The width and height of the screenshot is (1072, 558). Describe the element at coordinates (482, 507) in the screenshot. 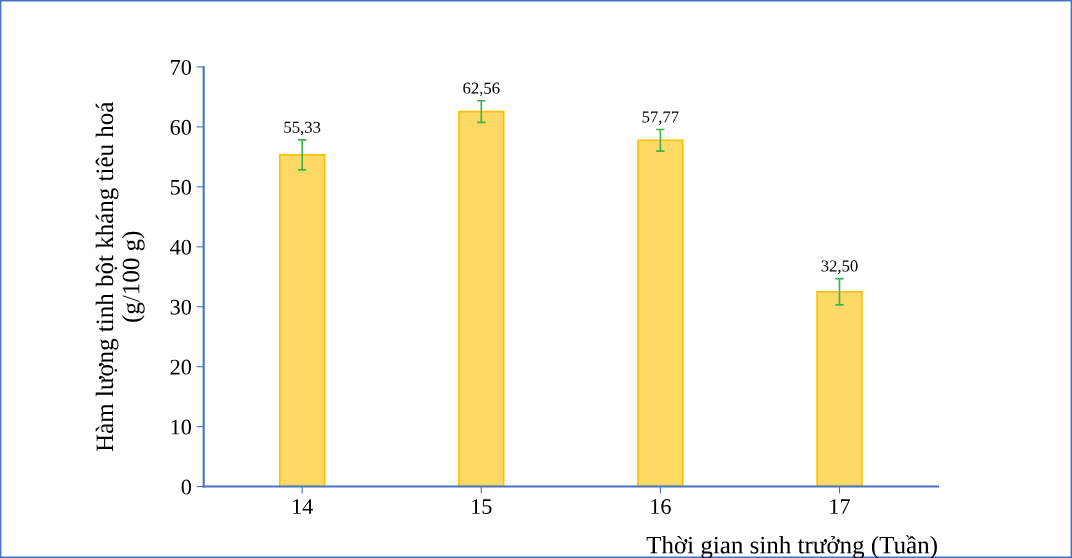

I see `x-tick-label: 15` at that location.